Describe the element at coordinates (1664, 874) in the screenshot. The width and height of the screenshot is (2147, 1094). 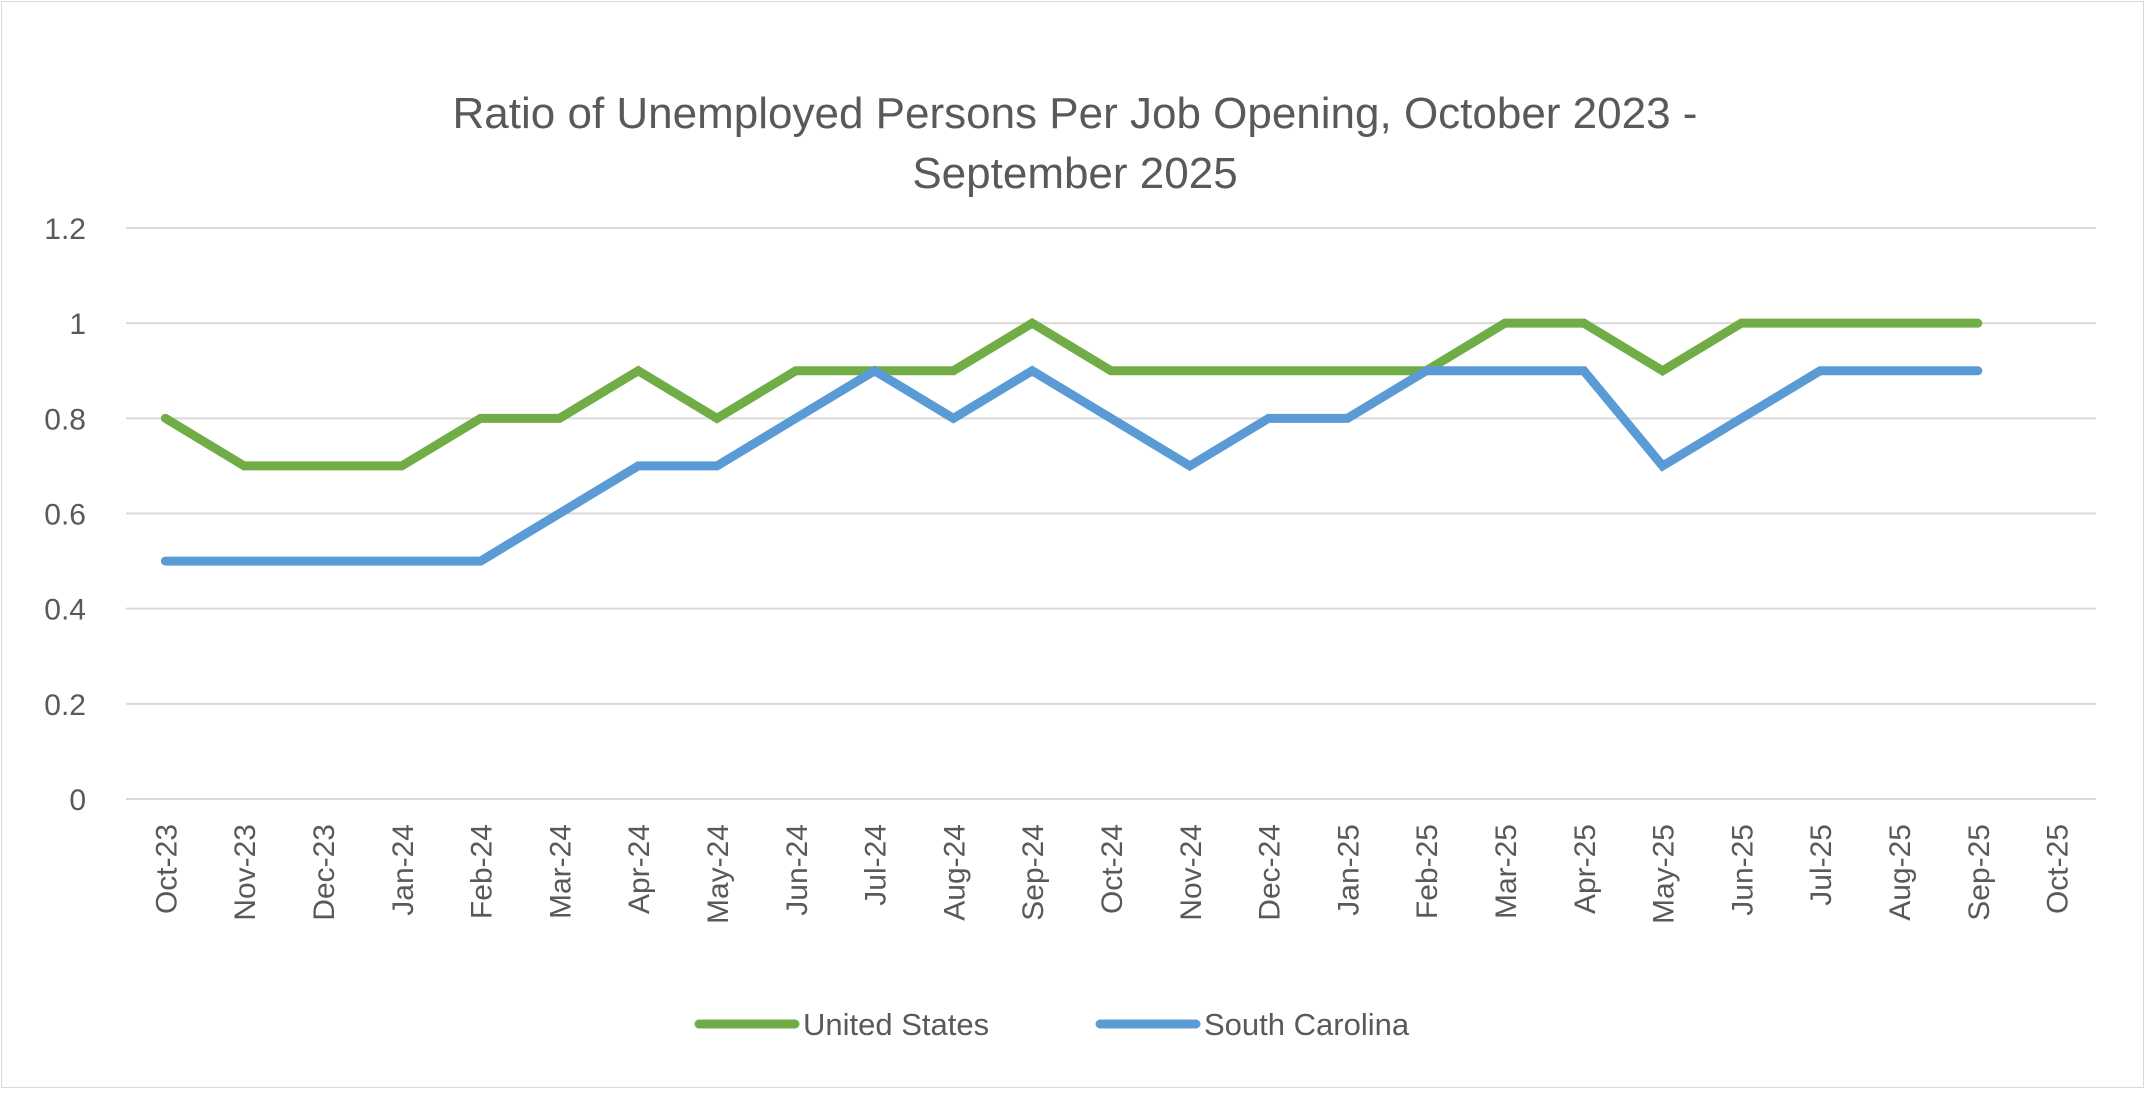
I see `x-tick-label: May-25` at that location.